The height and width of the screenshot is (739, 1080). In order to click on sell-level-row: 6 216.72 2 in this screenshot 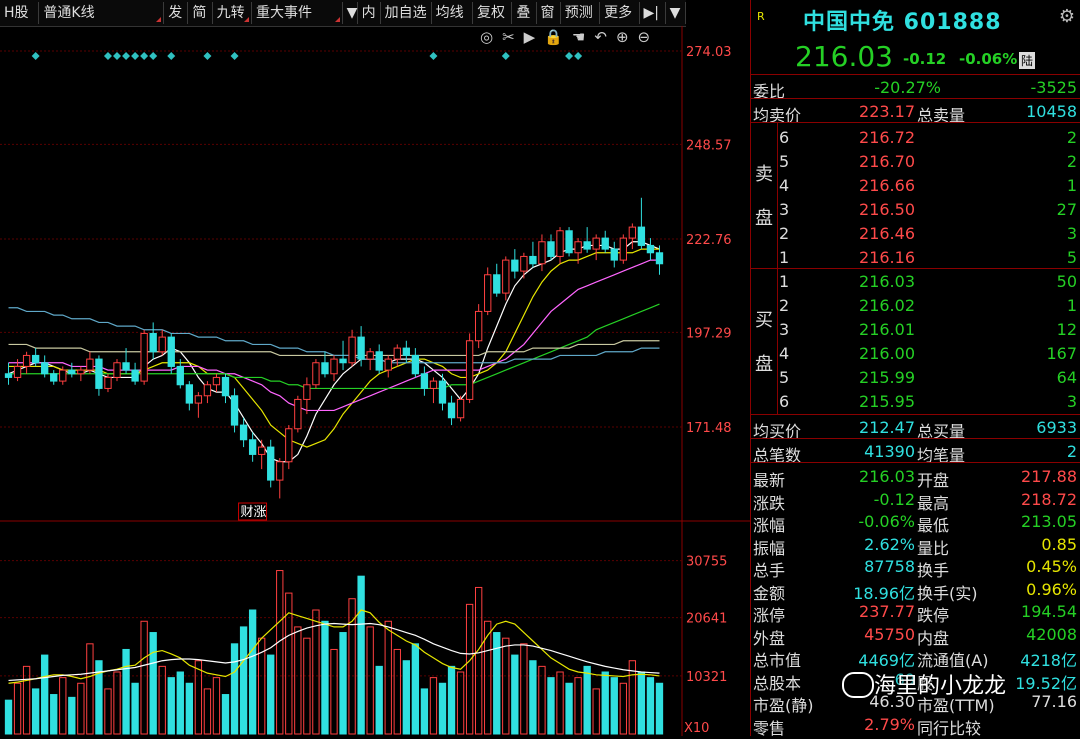, I will do `click(915, 137)`.